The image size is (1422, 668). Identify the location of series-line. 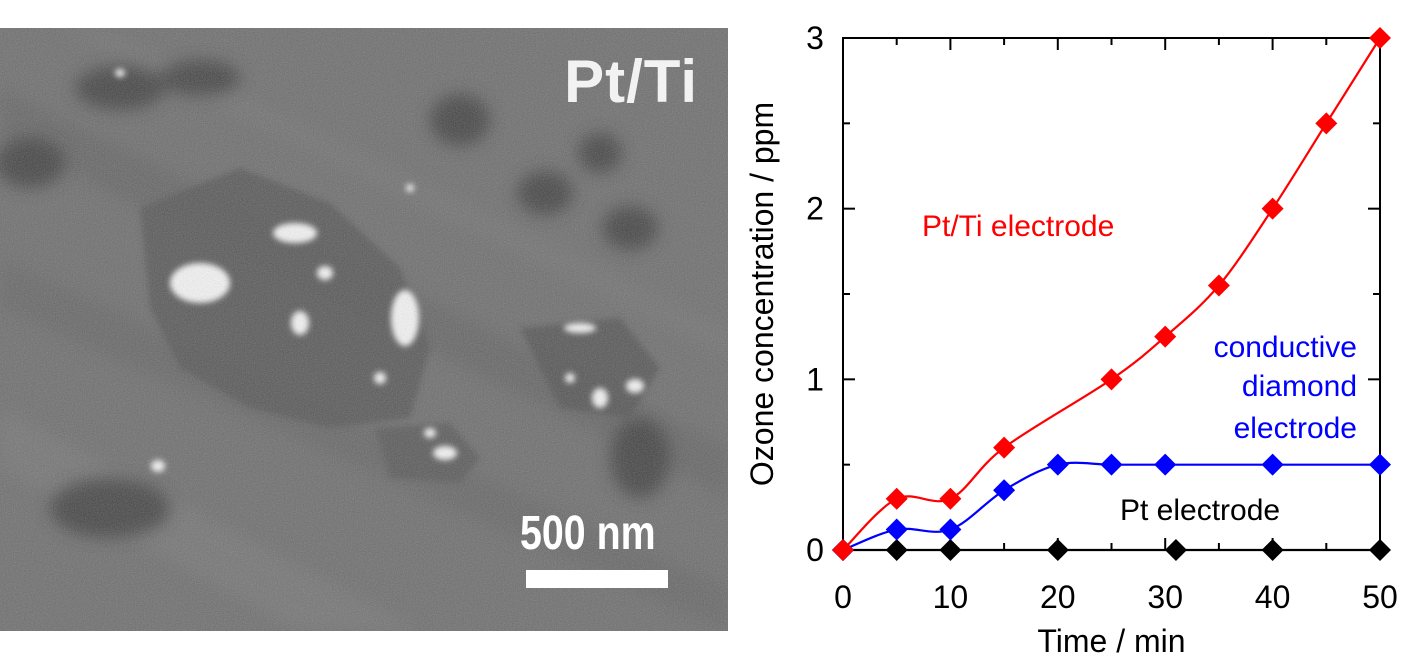
(1111, 506).